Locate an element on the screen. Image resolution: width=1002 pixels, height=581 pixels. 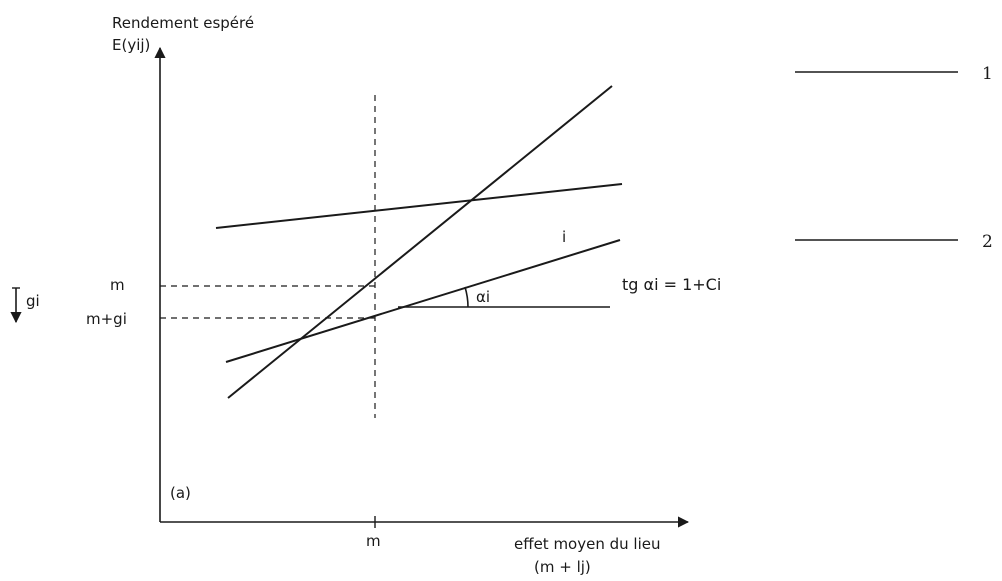
line-i is located at coordinates (423, 301).